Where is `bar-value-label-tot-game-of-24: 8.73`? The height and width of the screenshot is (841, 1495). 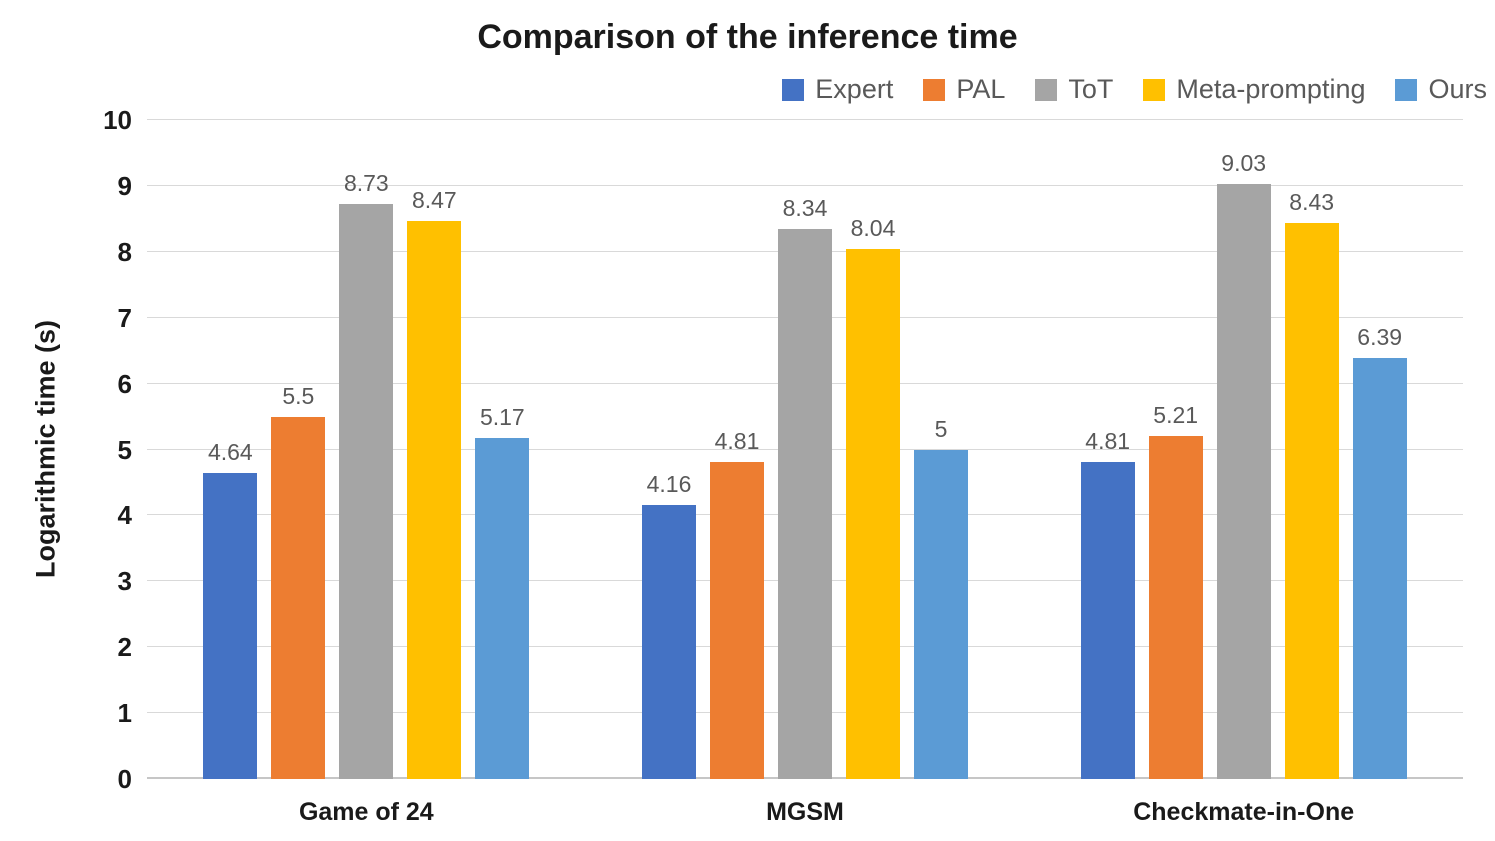 bar-value-label-tot-game-of-24: 8.73 is located at coordinates (366, 182).